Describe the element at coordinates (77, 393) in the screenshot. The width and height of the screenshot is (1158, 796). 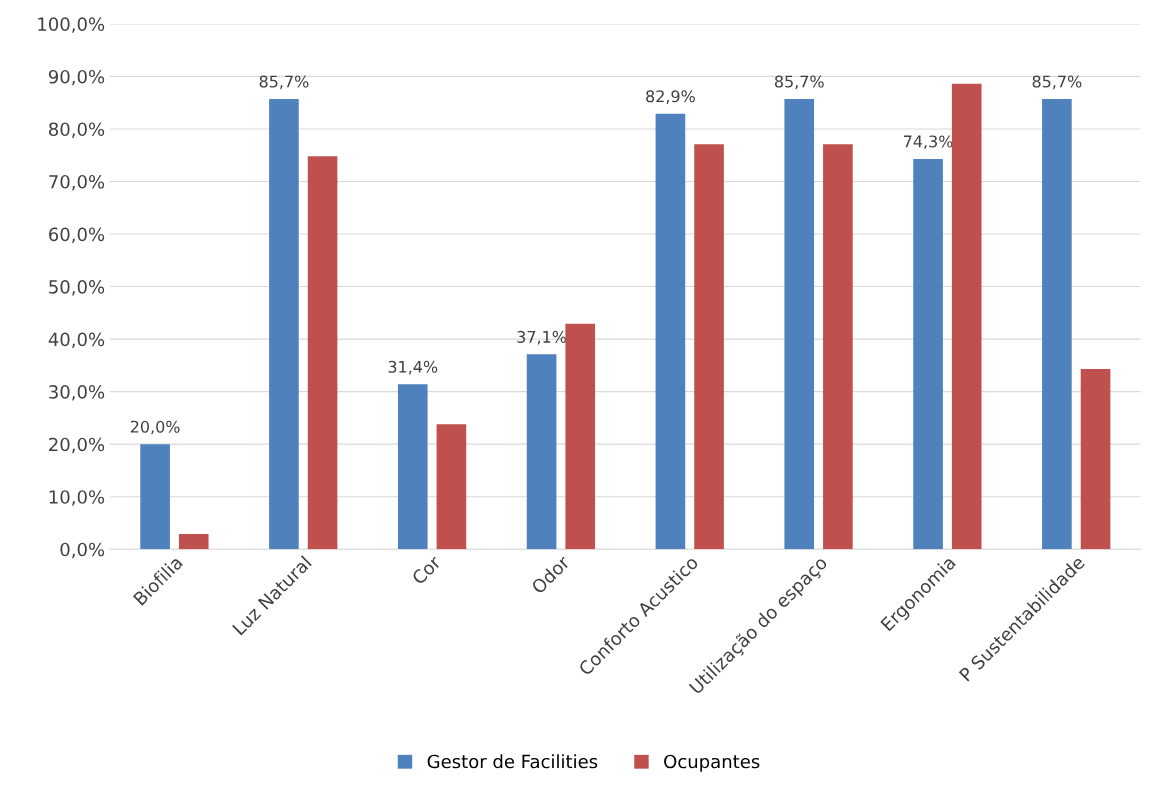
I see `y-tick-label: 30,0%` at that location.